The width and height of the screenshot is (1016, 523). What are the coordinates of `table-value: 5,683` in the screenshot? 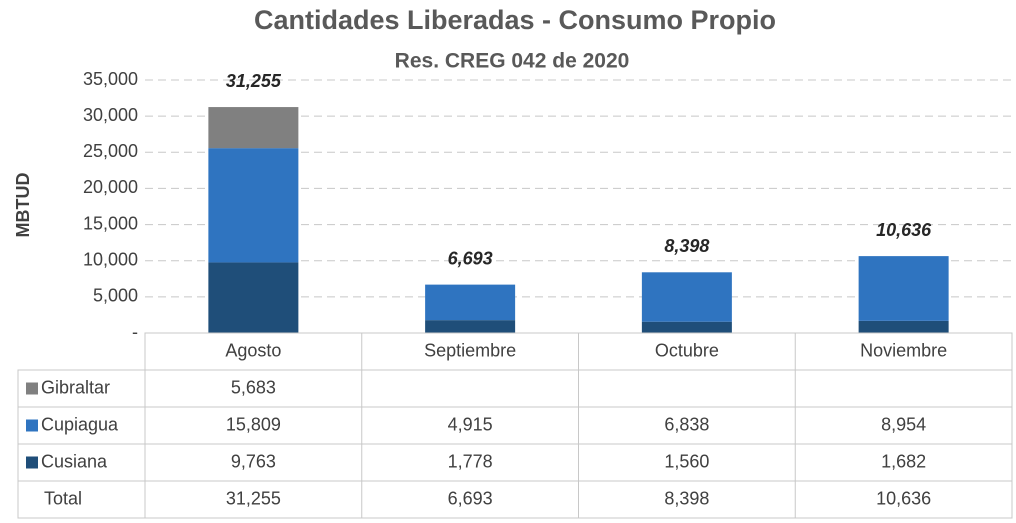 It's located at (253, 387).